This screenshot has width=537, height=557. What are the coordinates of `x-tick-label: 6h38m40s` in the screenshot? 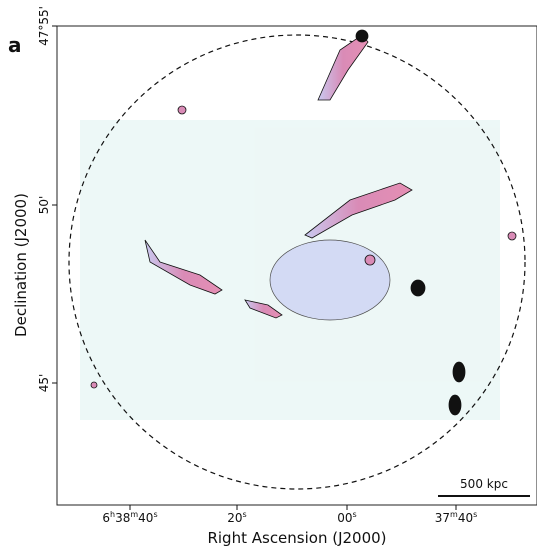 It's located at (129, 517).